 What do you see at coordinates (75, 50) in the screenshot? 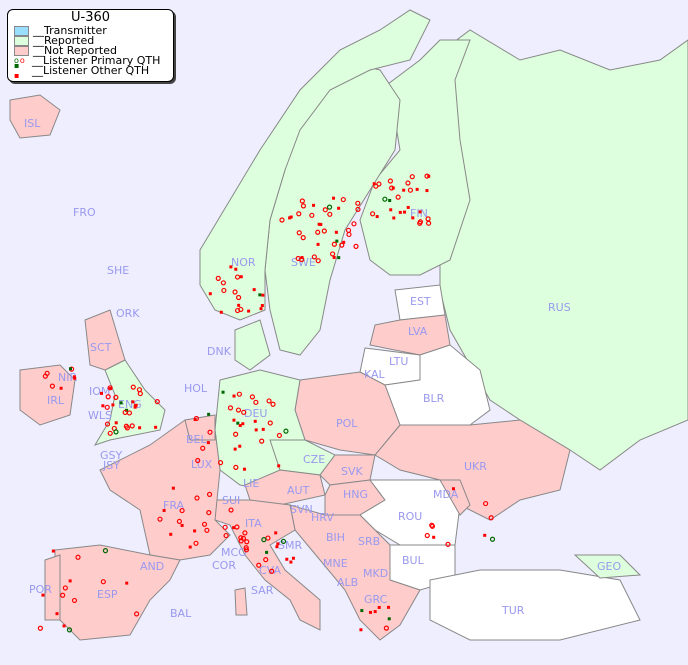
I see `legend-label: __Not Reported` at bounding box center [75, 50].